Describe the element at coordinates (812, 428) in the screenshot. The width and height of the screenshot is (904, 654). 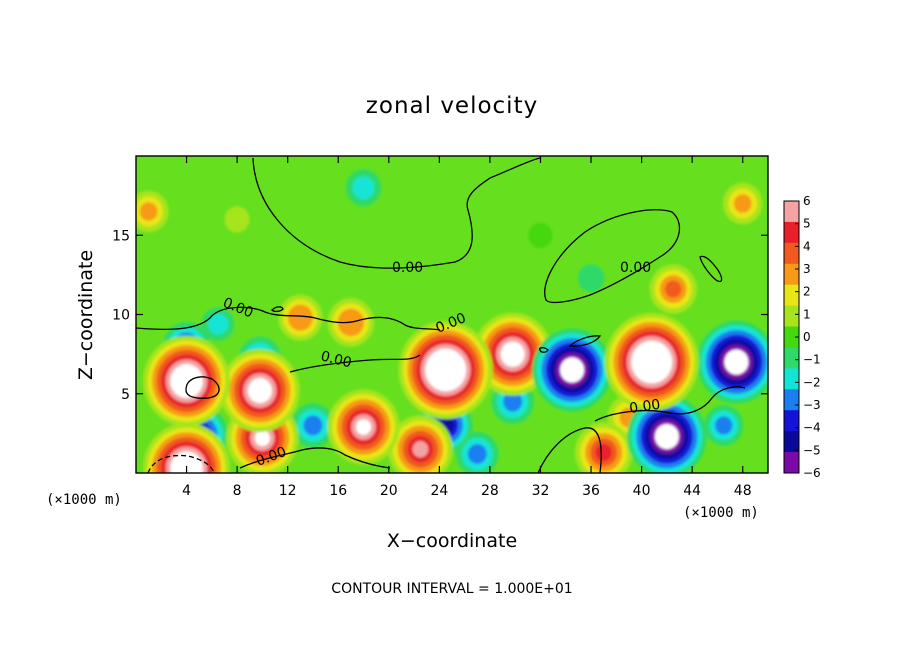
I see `colorbar-tick-label: −4` at that location.